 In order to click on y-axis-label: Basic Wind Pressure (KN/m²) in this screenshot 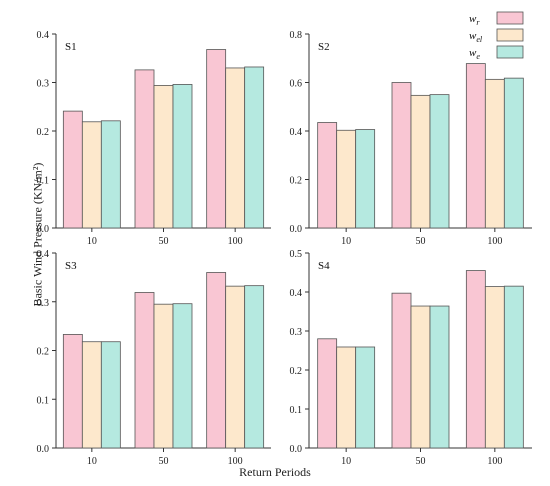, I will do `click(37, 234)`.